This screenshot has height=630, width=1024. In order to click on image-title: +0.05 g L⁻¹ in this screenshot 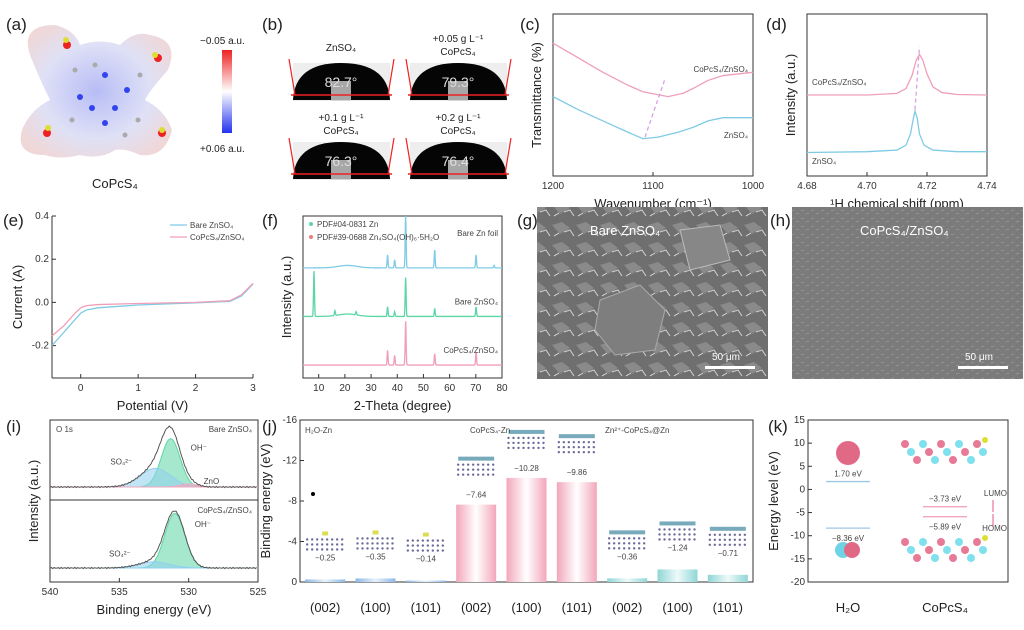, I will do `click(458, 39)`.